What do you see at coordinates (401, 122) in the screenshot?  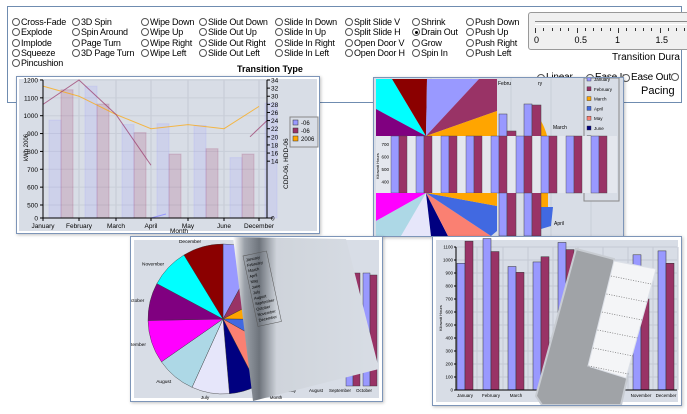 I see `pie-fragment` at bounding box center [401, 122].